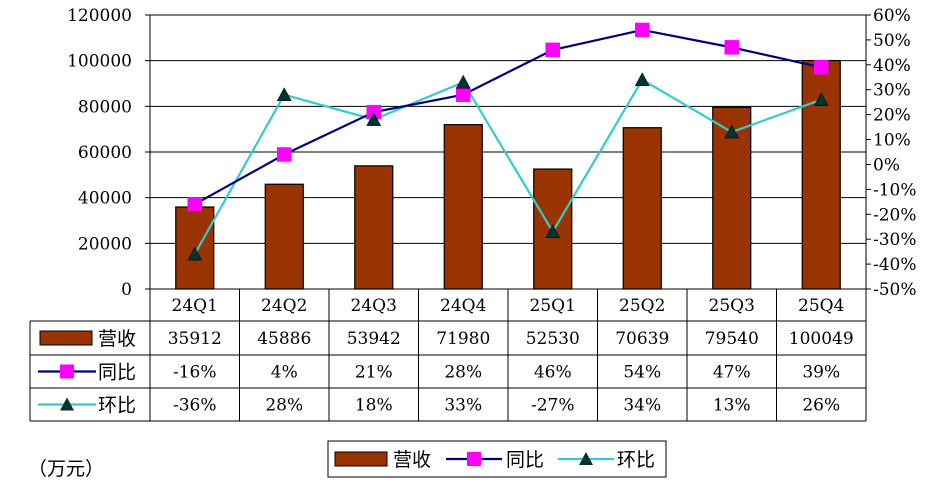 This screenshot has height=496, width=944. What do you see at coordinates (195, 339) in the screenshot?
I see `table-cell: 35912` at bounding box center [195, 339].